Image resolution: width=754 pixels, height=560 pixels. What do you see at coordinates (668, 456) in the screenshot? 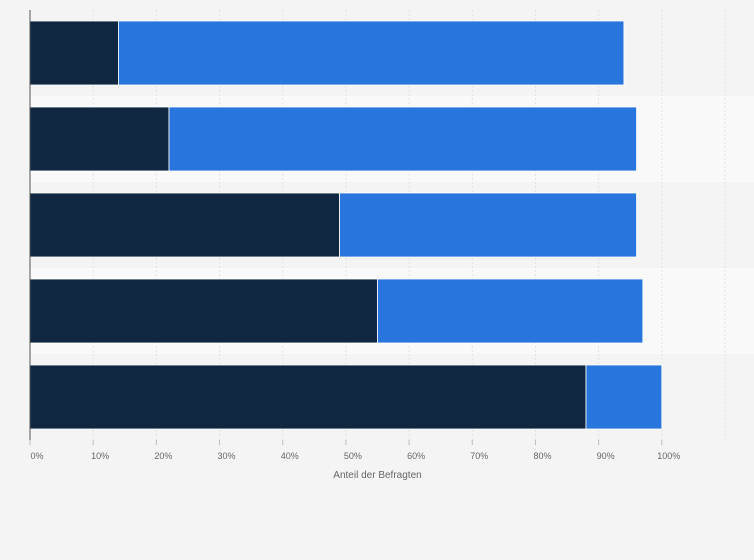
I see `x-tick-label: 100%` at bounding box center [668, 456].